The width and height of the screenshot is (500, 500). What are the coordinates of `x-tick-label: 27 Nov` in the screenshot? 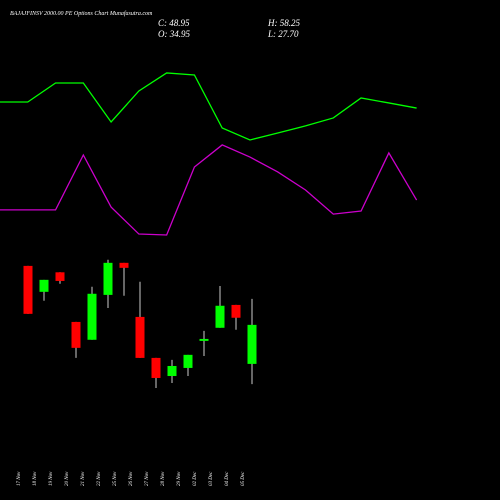 It's located at (147, 478).